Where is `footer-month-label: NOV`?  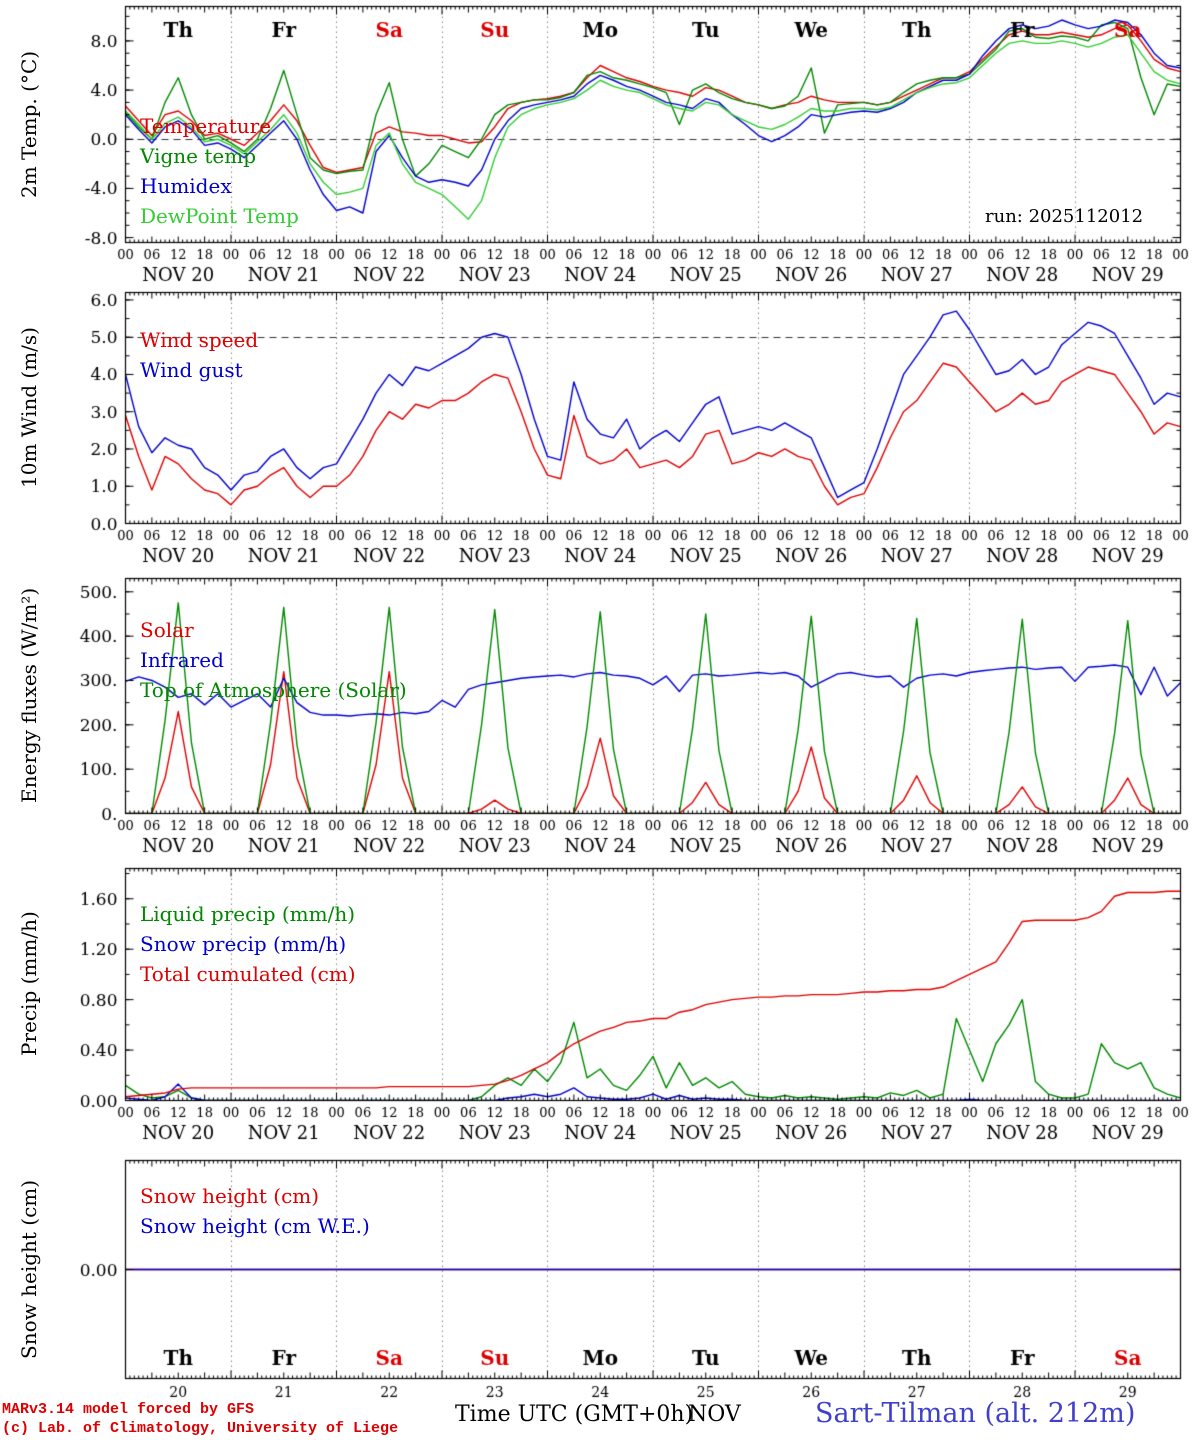 footer-month-label: NOV is located at coordinates (714, 1414).